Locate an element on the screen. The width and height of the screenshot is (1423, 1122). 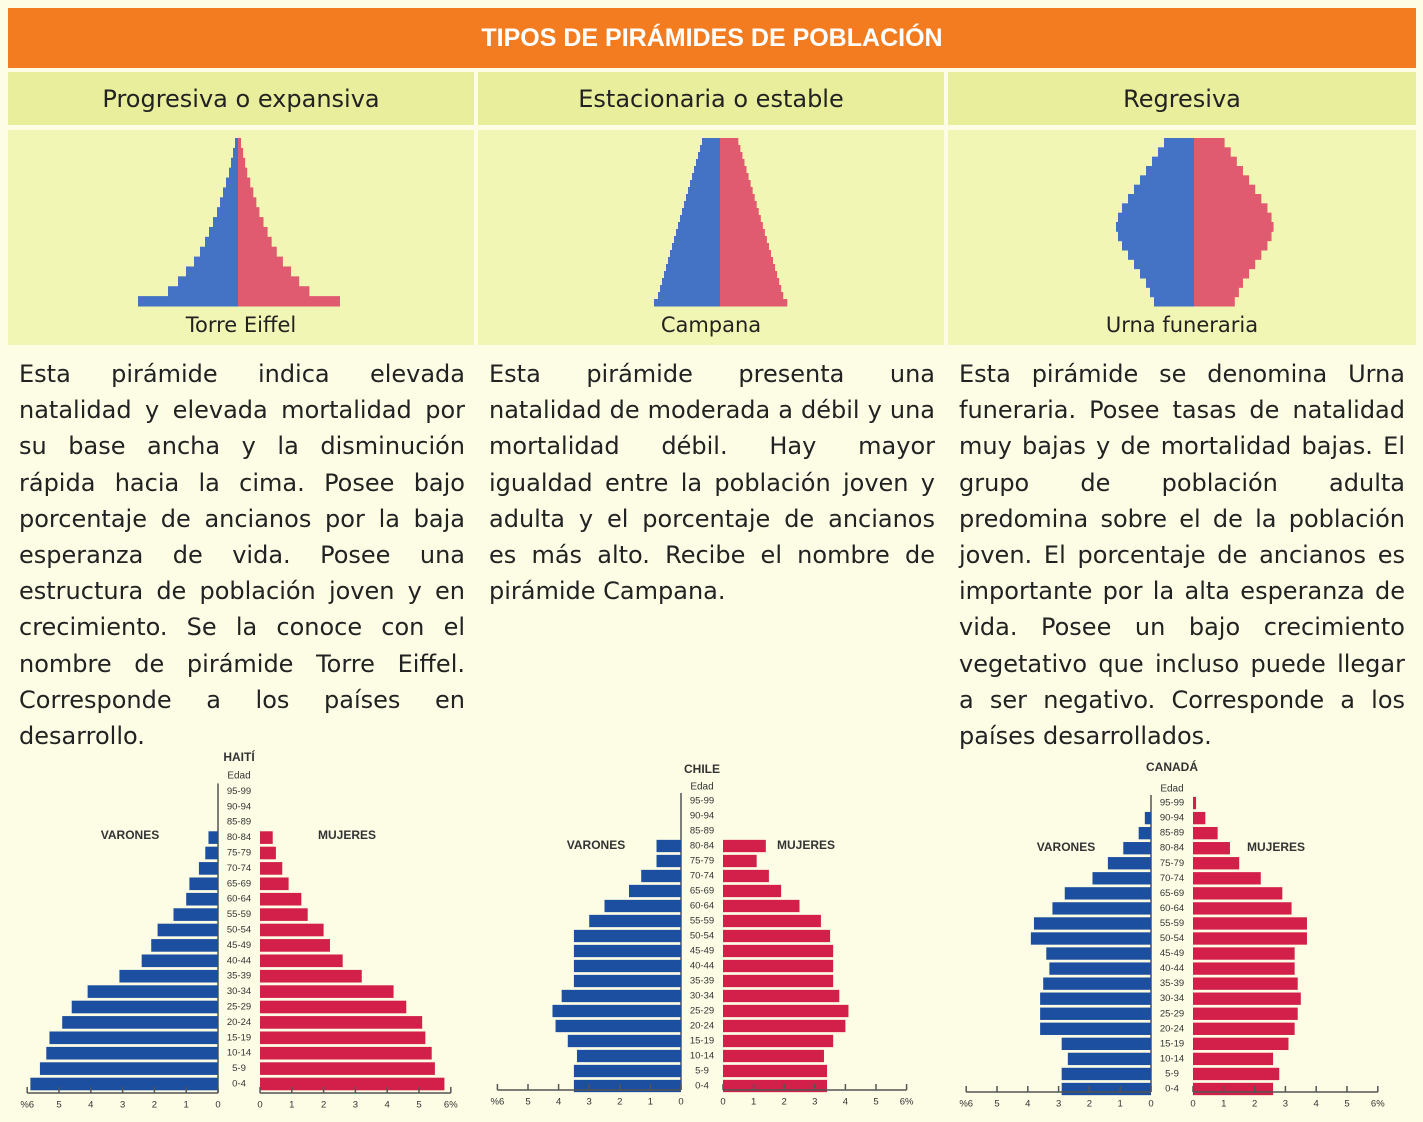
icon is located at coordinates (239, 222).